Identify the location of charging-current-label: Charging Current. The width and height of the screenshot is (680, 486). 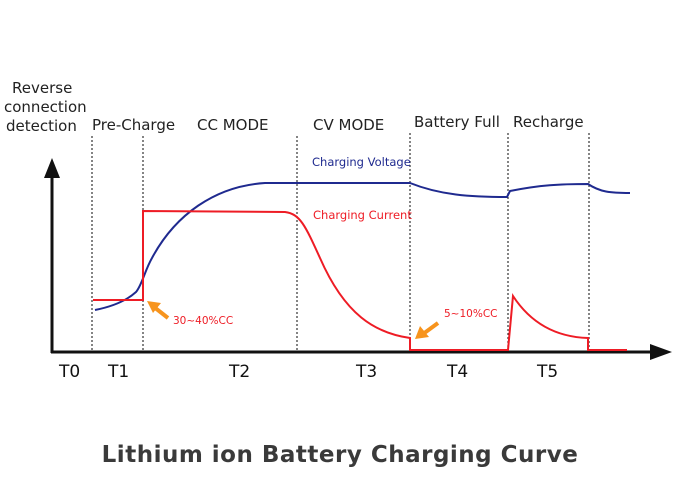
(362, 215).